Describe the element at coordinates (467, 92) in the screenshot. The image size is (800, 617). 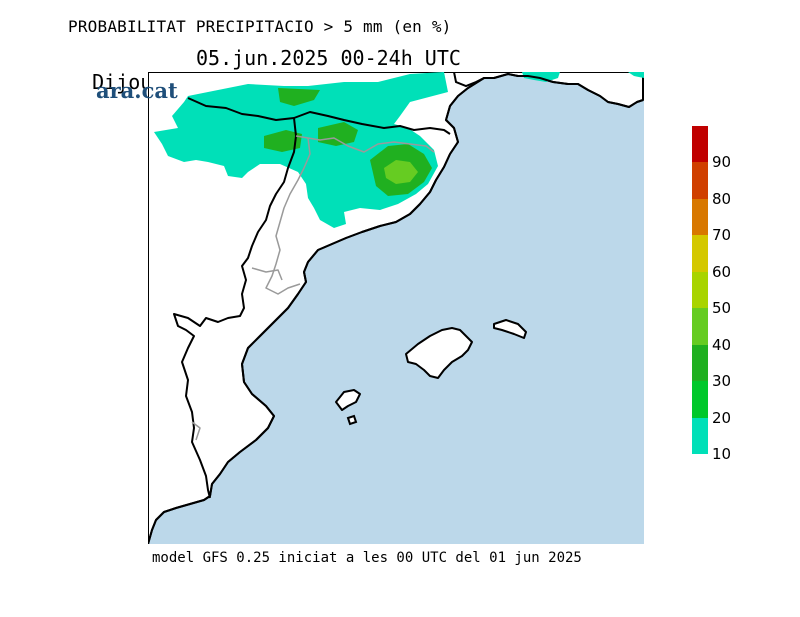
I see `coastline-north` at that location.